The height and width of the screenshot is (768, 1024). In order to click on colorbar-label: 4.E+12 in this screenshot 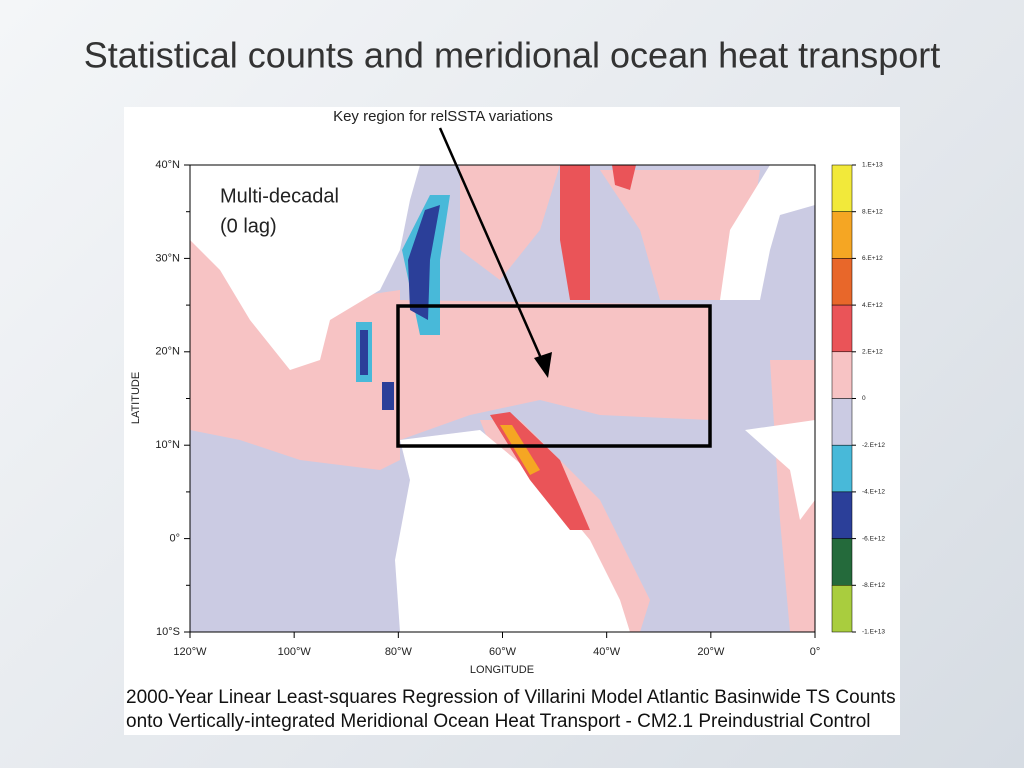, I will do `click(872, 305)`.